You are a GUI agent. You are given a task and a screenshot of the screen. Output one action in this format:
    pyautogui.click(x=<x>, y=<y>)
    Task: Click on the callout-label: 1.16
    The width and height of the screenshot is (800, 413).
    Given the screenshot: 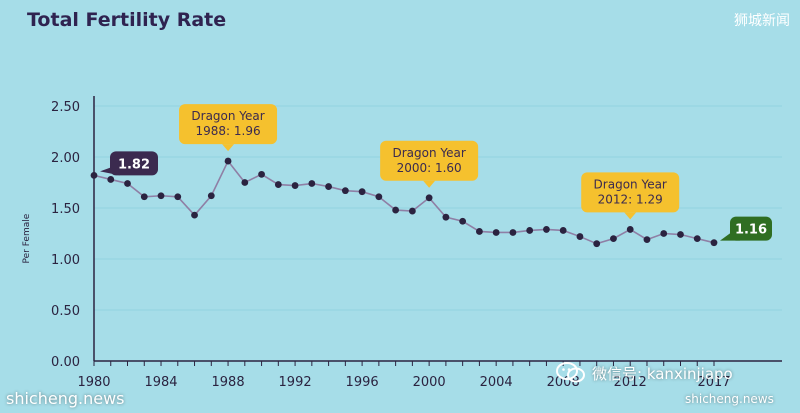 What is the action you would take?
    pyautogui.click(x=751, y=230)
    